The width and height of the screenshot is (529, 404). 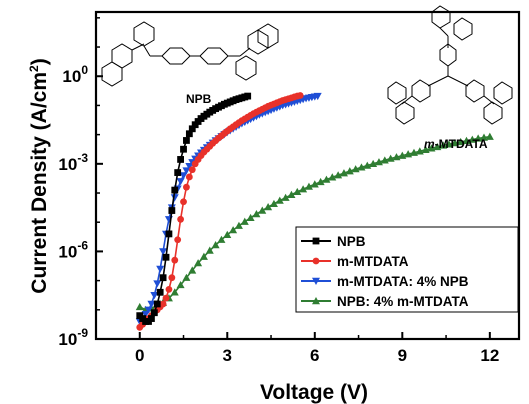 What do you see at coordinates (317, 355) in the screenshot?
I see `x-tick-labels: 0 3 6 9 12` at bounding box center [317, 355].